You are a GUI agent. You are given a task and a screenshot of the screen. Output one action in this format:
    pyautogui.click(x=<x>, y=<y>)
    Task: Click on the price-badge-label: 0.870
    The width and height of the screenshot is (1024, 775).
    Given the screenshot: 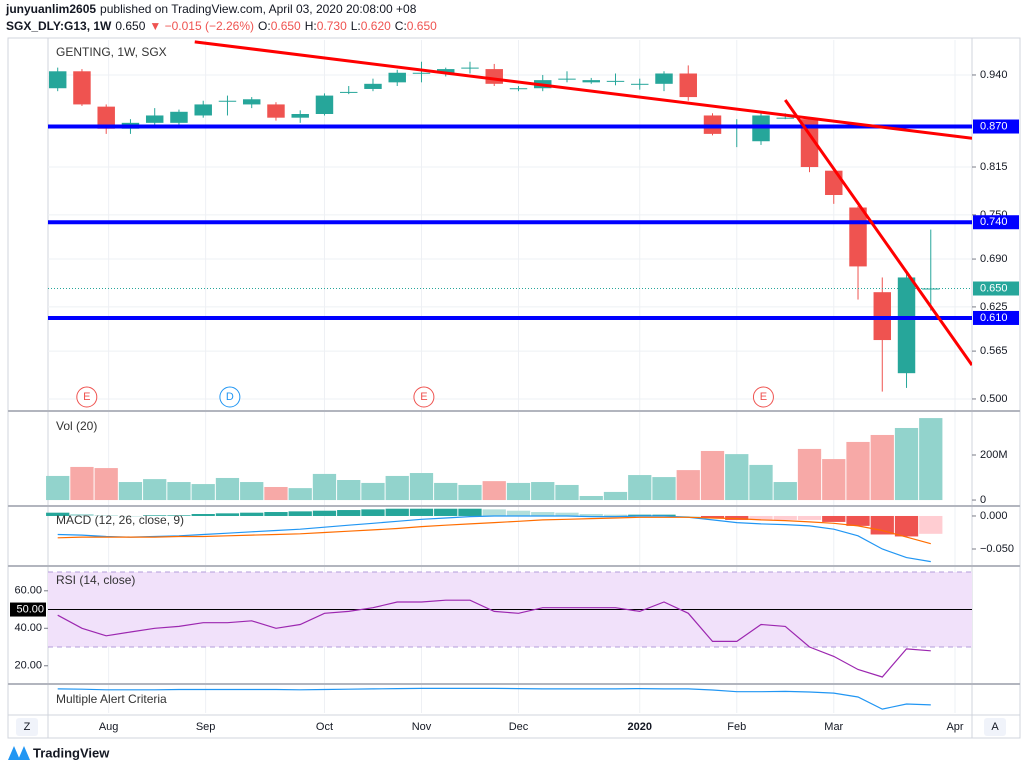 What is the action you would take?
    pyautogui.click(x=994, y=126)
    